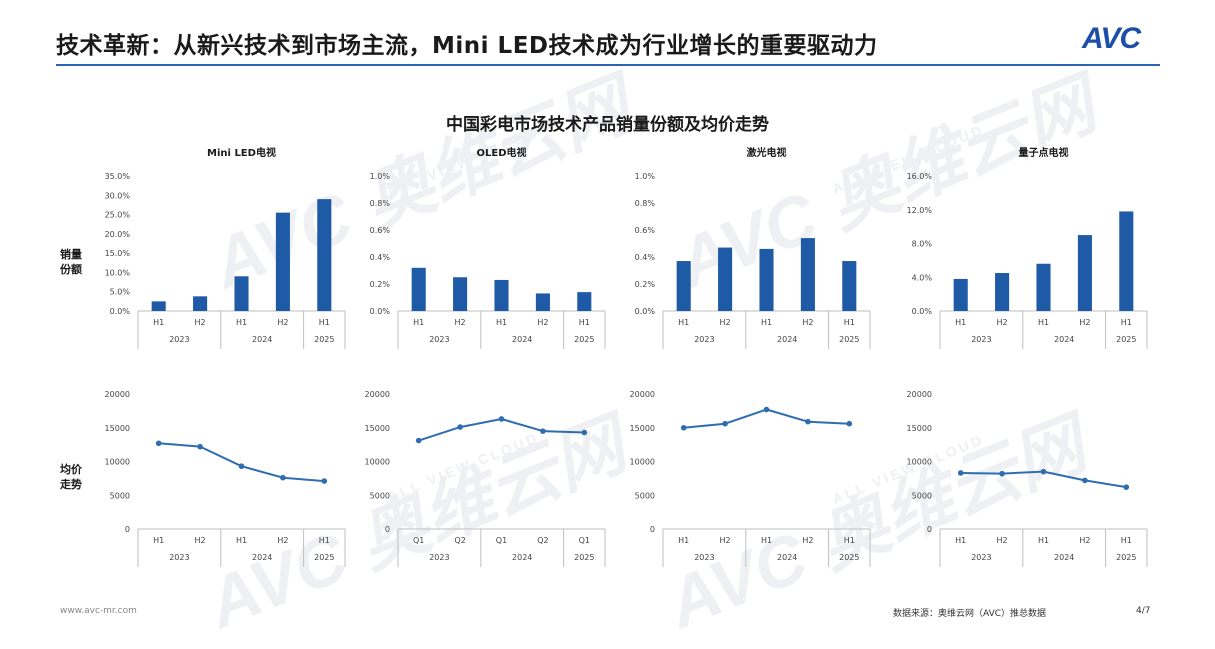  I want to click on y-tick-label: 5000, so click(380, 495).